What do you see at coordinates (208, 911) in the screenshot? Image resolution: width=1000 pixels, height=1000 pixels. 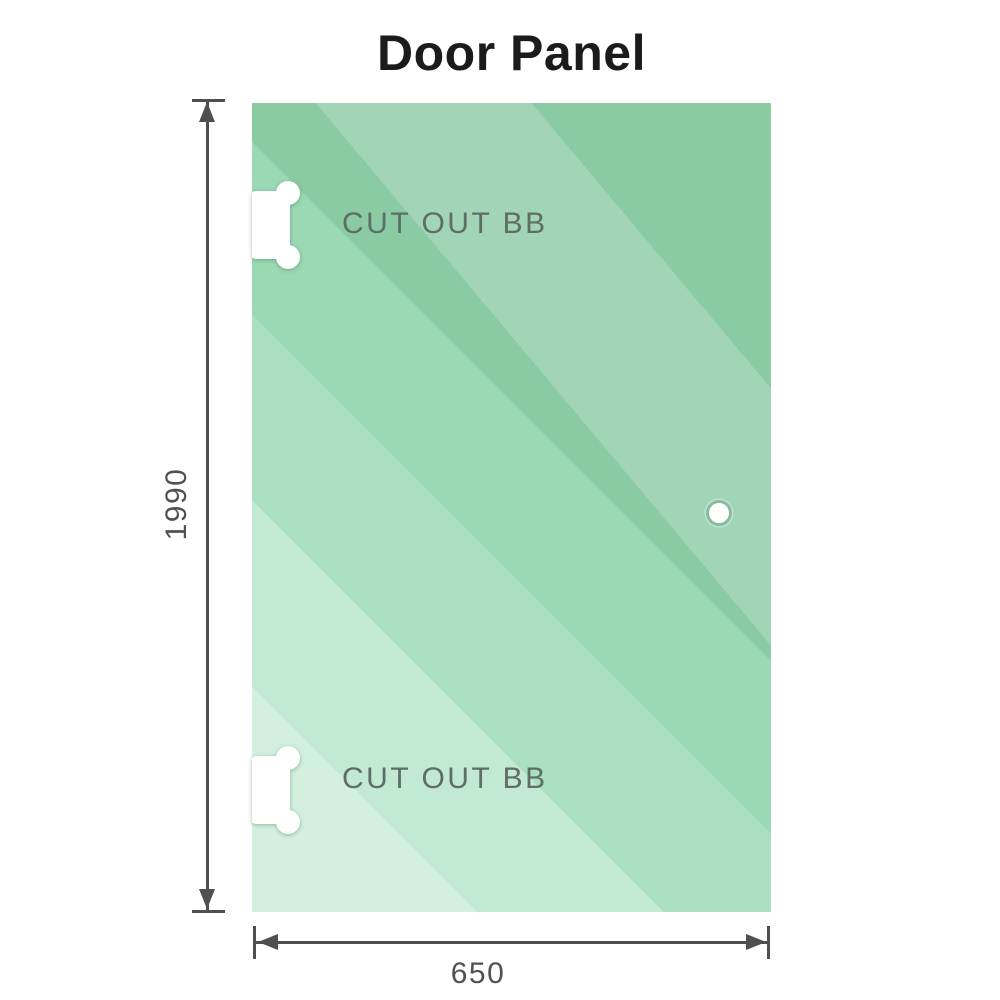 I see `dimension-end-cap-bottom` at bounding box center [208, 911].